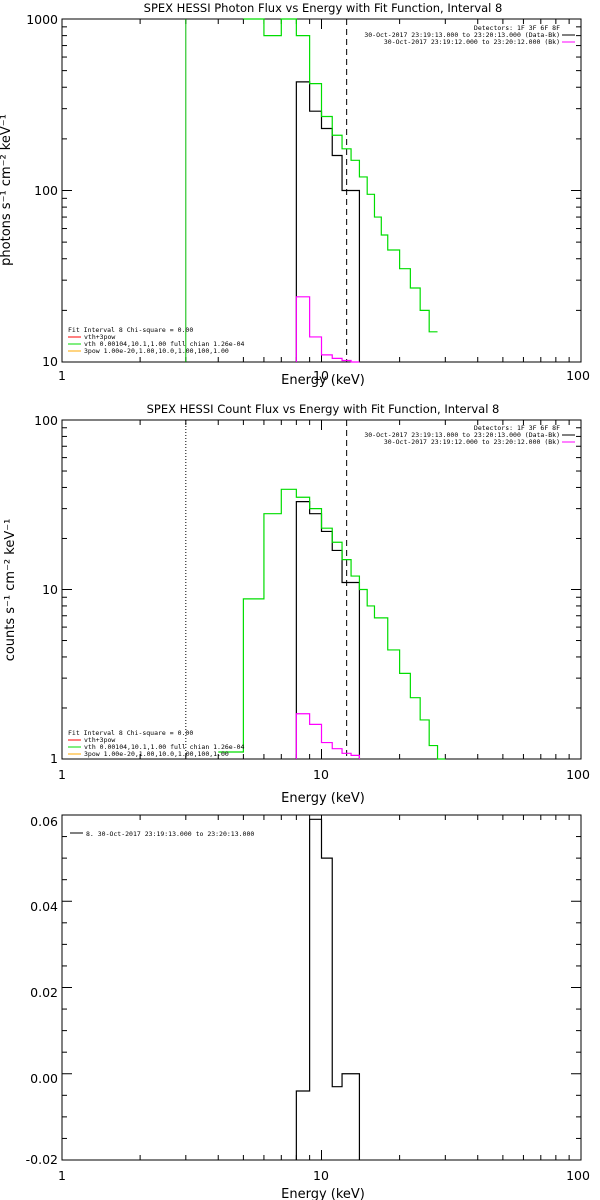  I want to click on panel1-reference-lines, so click(266, 190).